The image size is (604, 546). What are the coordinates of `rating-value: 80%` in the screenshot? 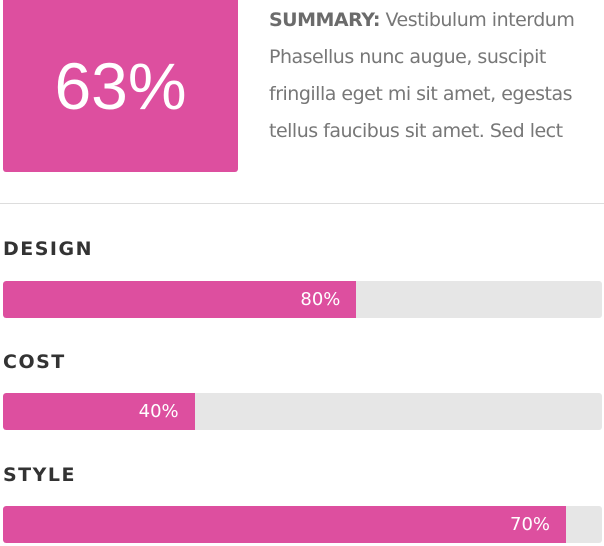 It's located at (320, 299).